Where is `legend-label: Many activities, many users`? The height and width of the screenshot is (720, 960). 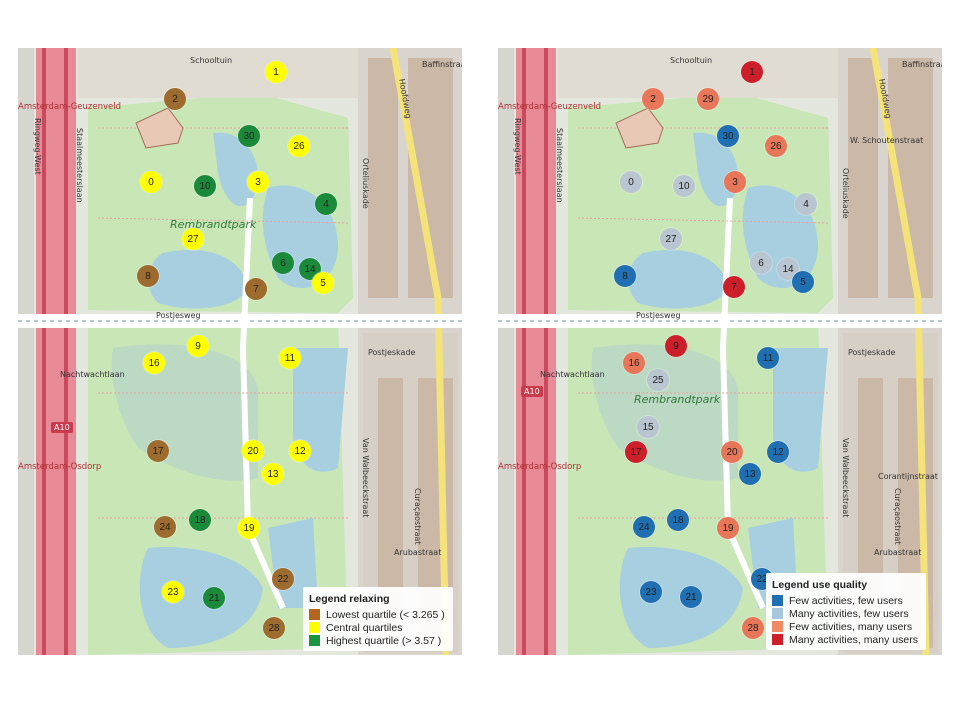 legend-label: Many activities, many users is located at coordinates (853, 639).